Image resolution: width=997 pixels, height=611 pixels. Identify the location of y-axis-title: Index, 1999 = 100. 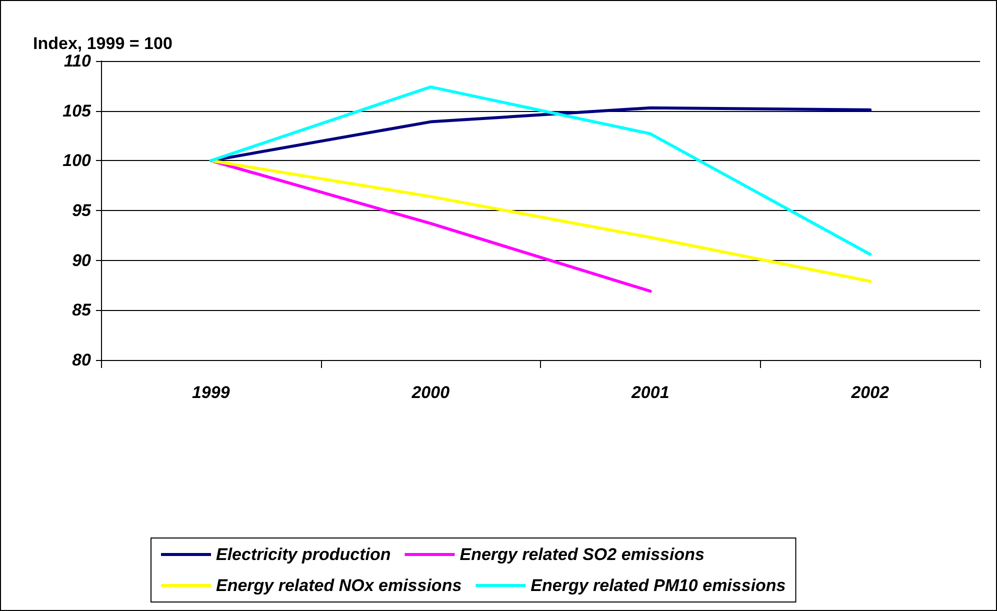
(102, 43).